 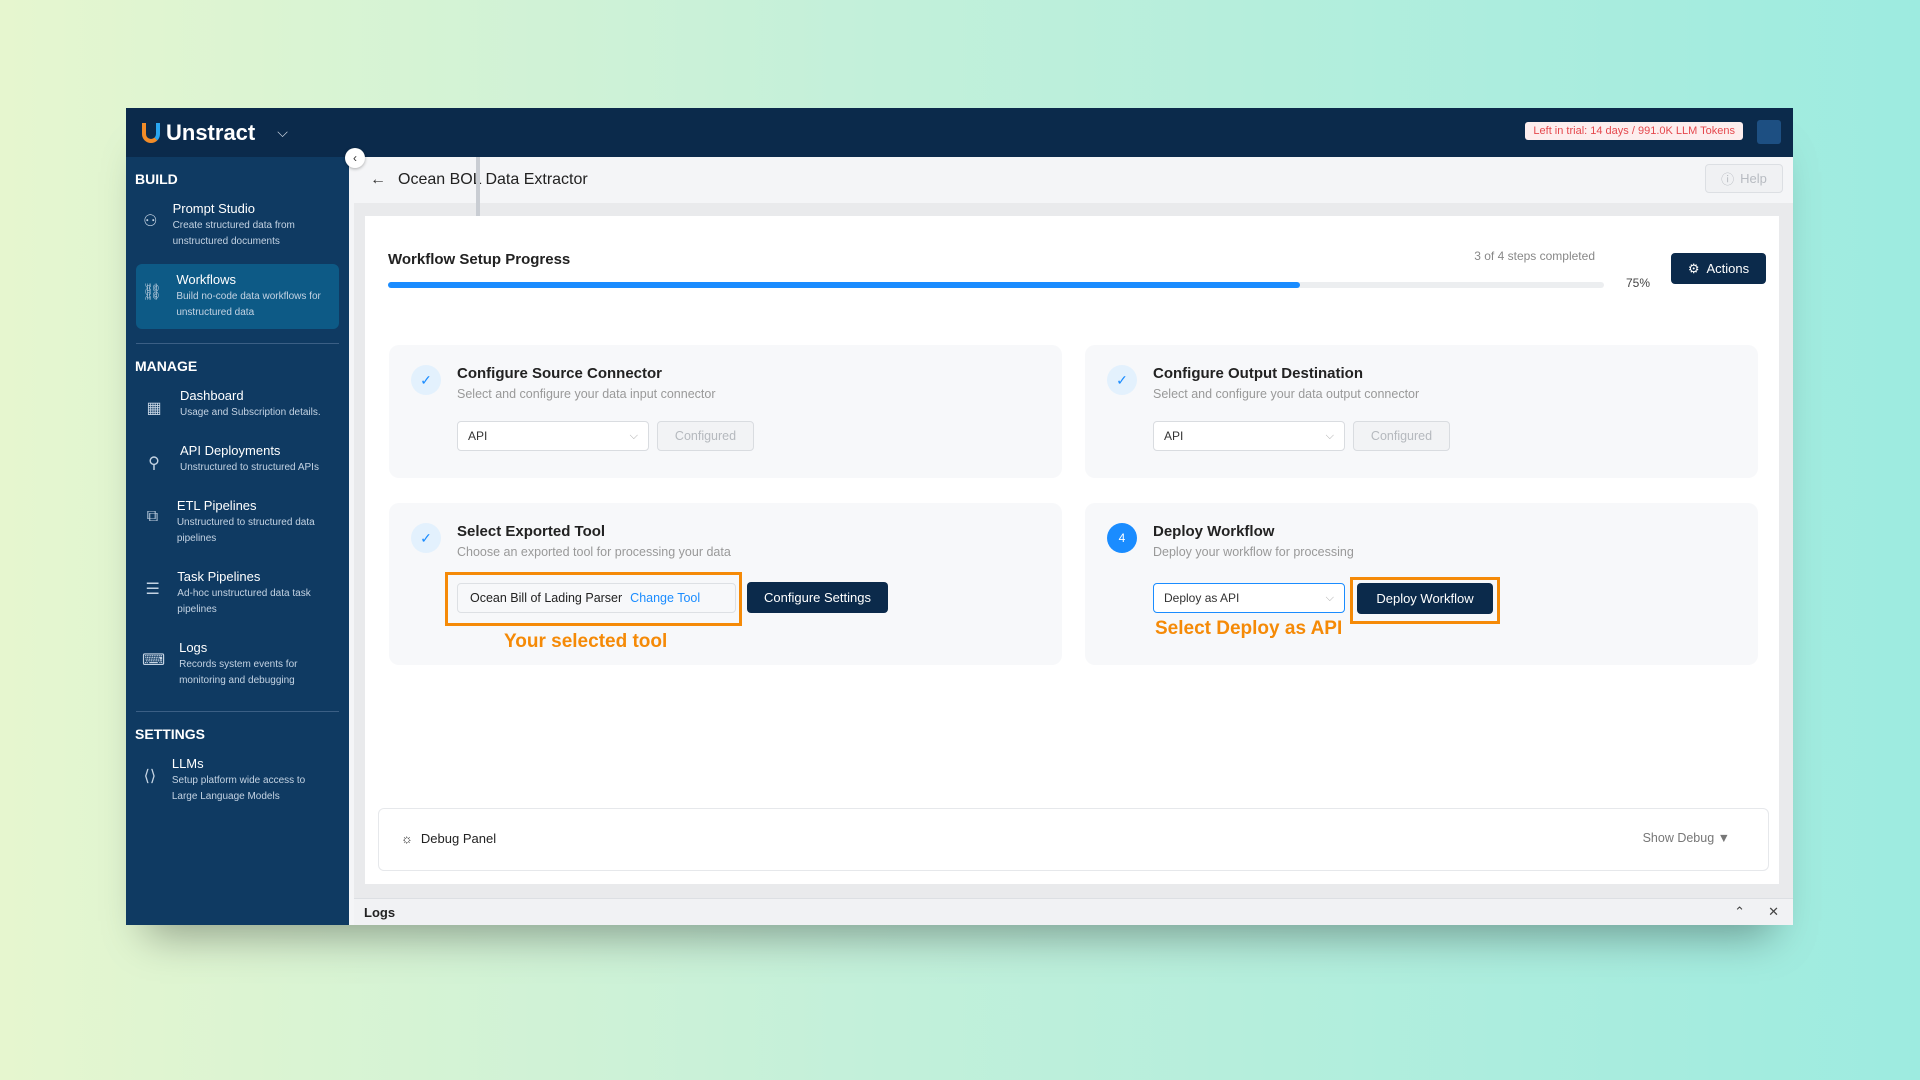 I want to click on section-settings: SETTINGS, so click(x=170, y=734).